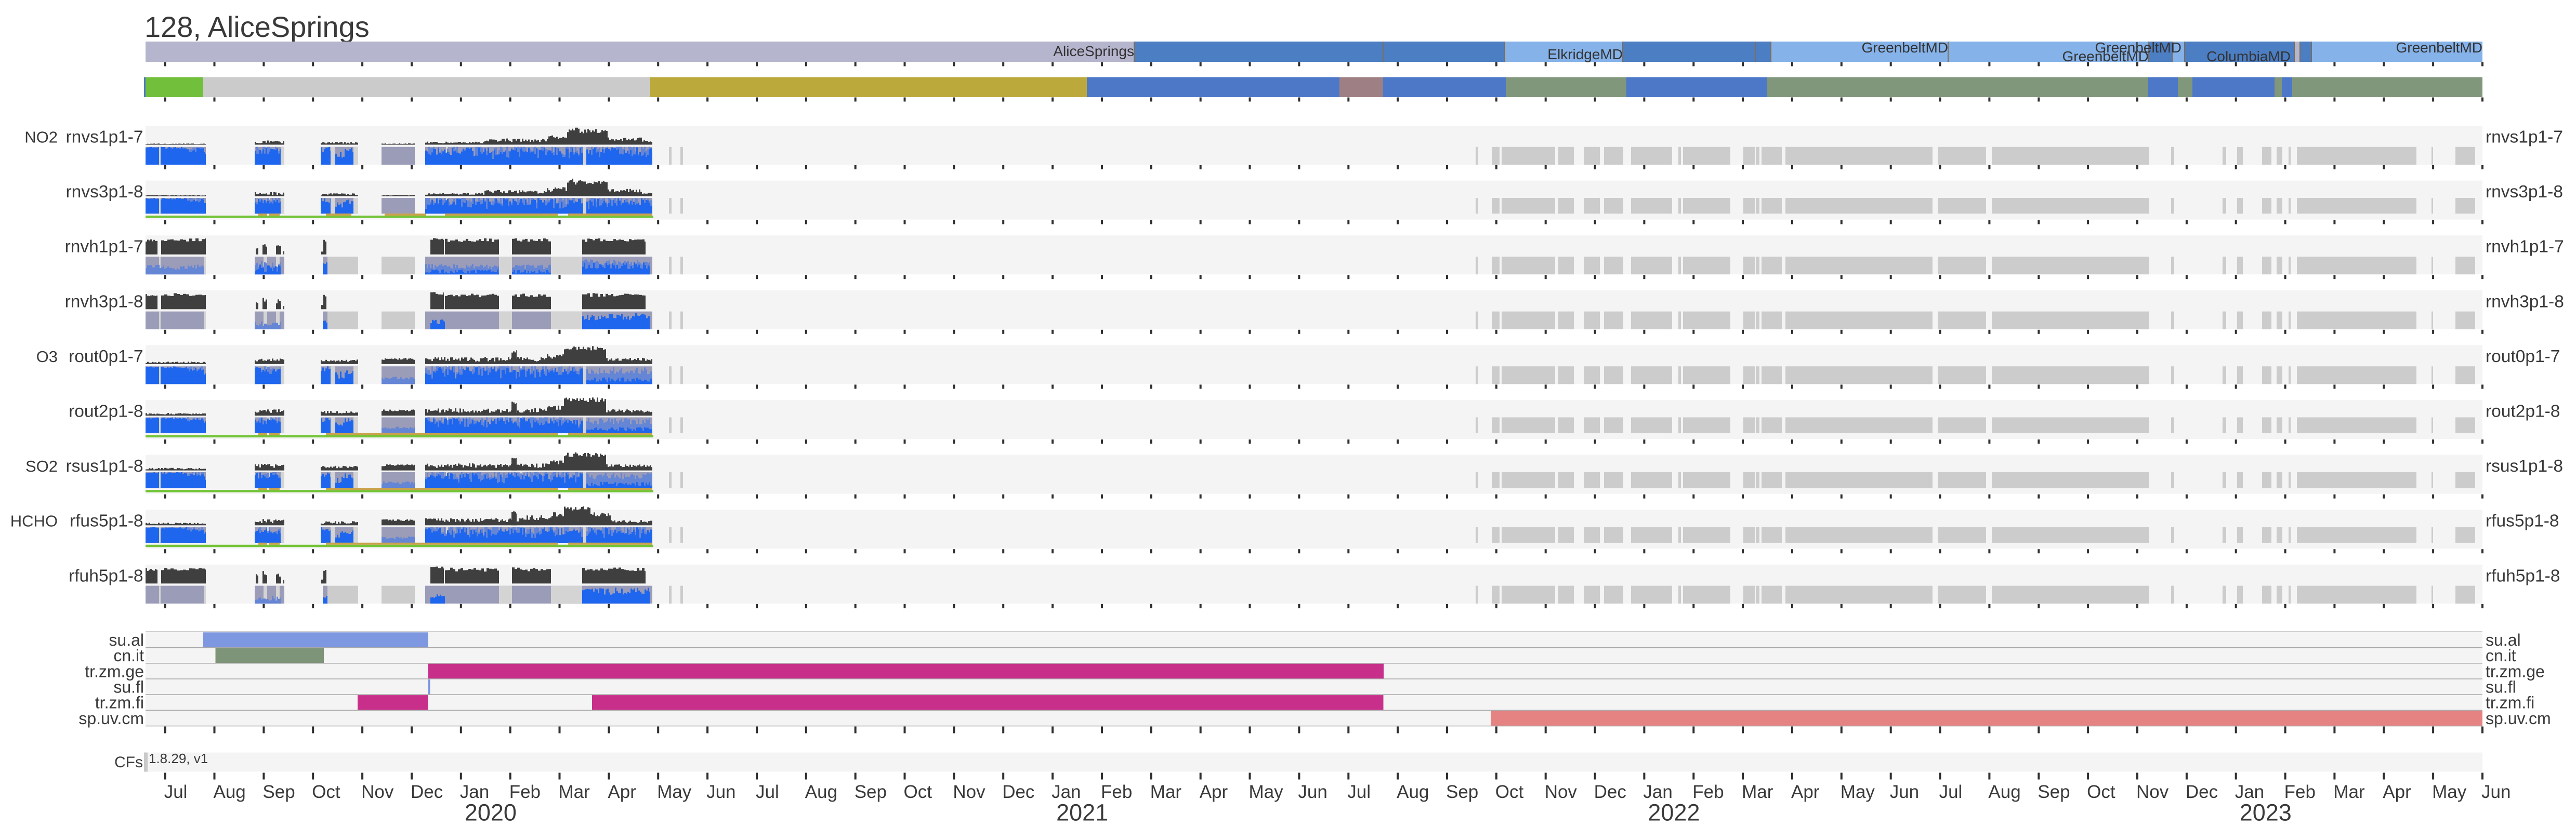 The image size is (2576, 840). I want to click on svg-text: 1.8.29, v1, so click(178, 758).